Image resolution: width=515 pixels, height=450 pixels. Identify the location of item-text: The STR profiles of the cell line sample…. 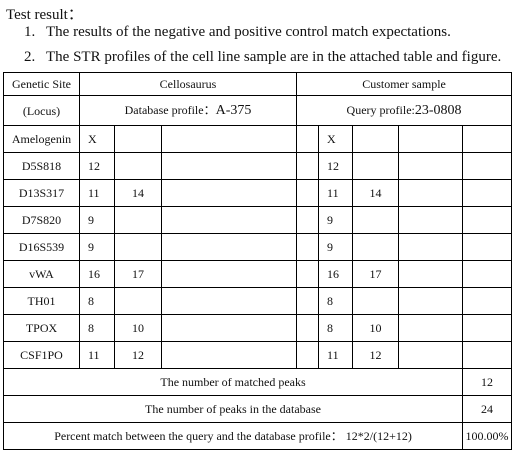
(274, 57).